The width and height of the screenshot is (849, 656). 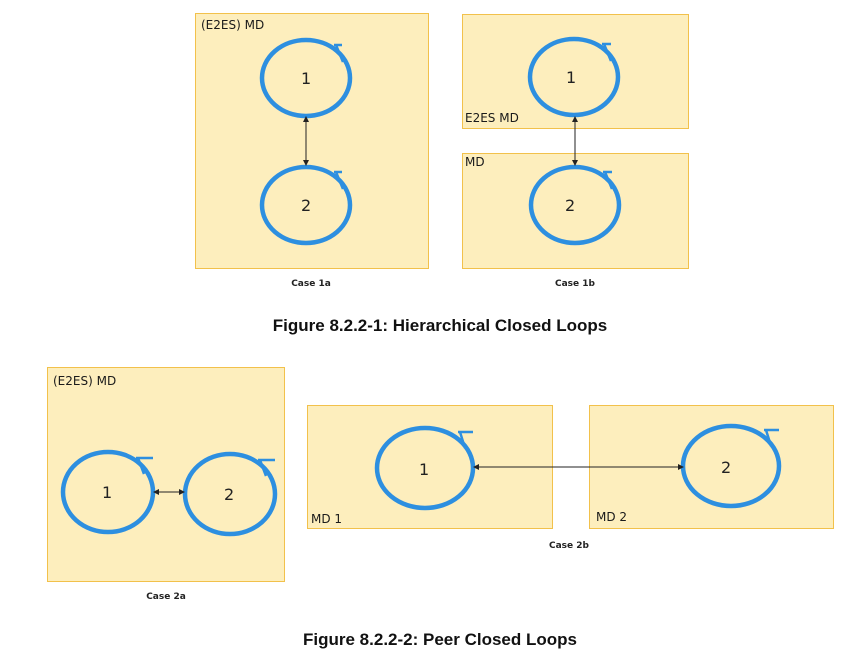 I want to click on case-2b-loop-1-number: 1, so click(x=424, y=469).